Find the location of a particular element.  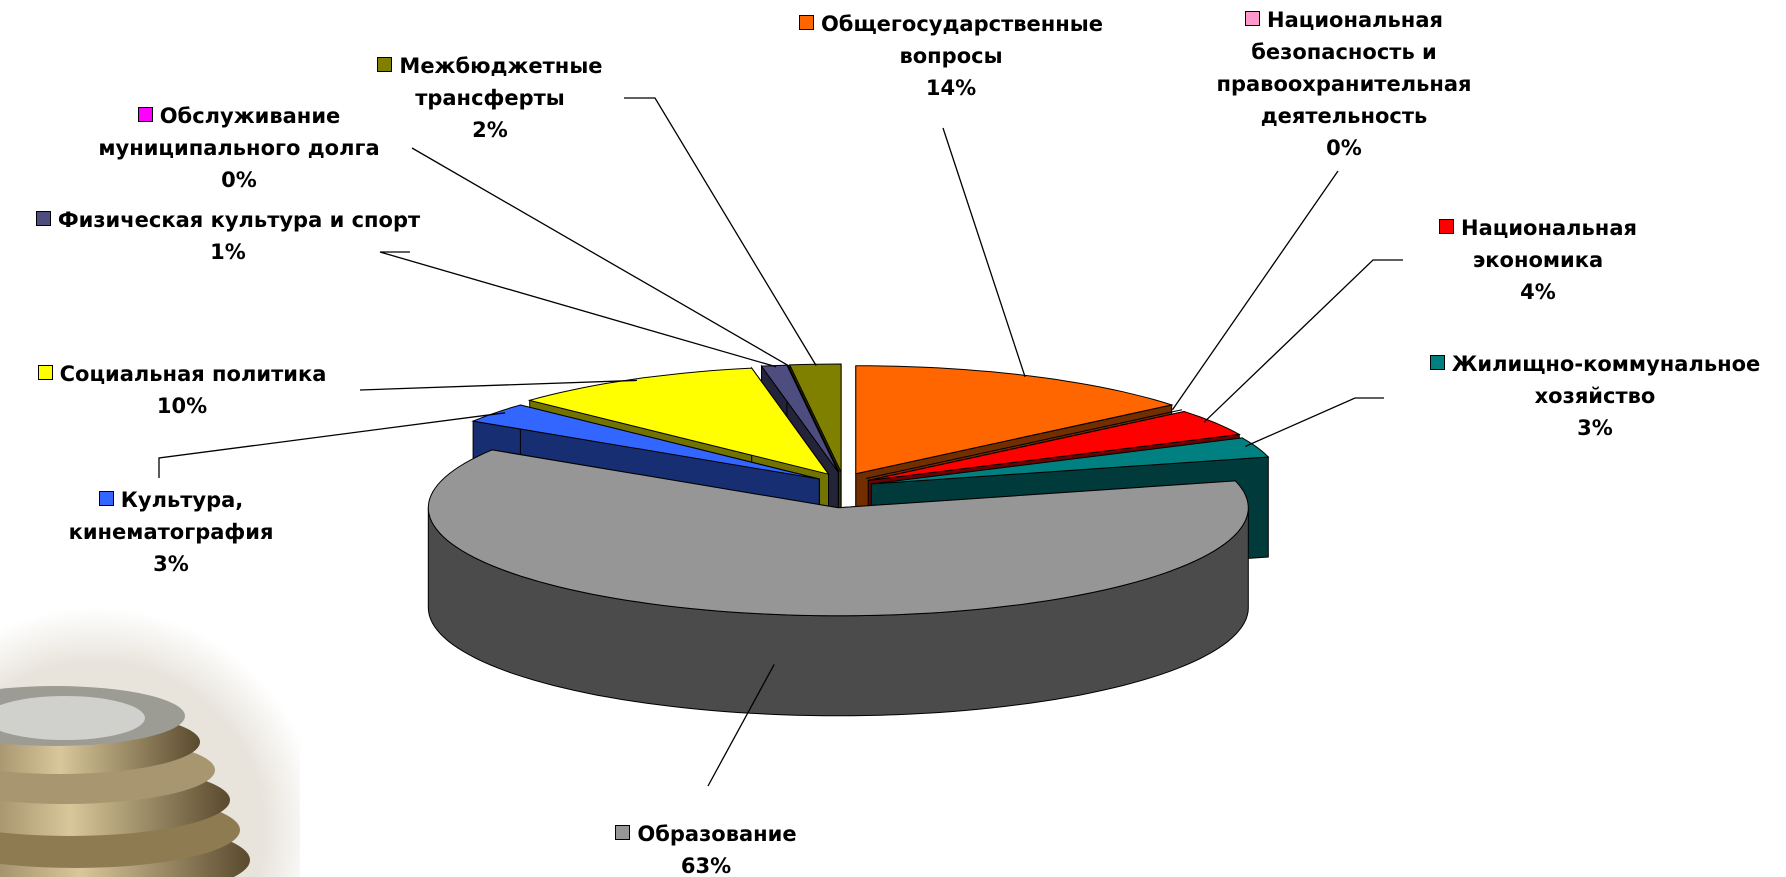

data-label: Физическая культура и спорт 1% is located at coordinates (228, 236).